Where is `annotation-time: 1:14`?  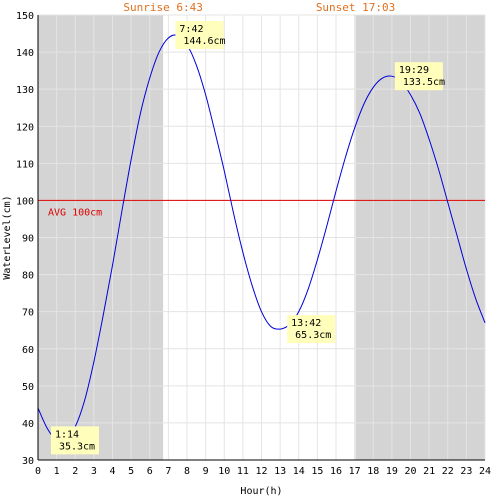
annotation-time: 1:14 is located at coordinates (67, 434).